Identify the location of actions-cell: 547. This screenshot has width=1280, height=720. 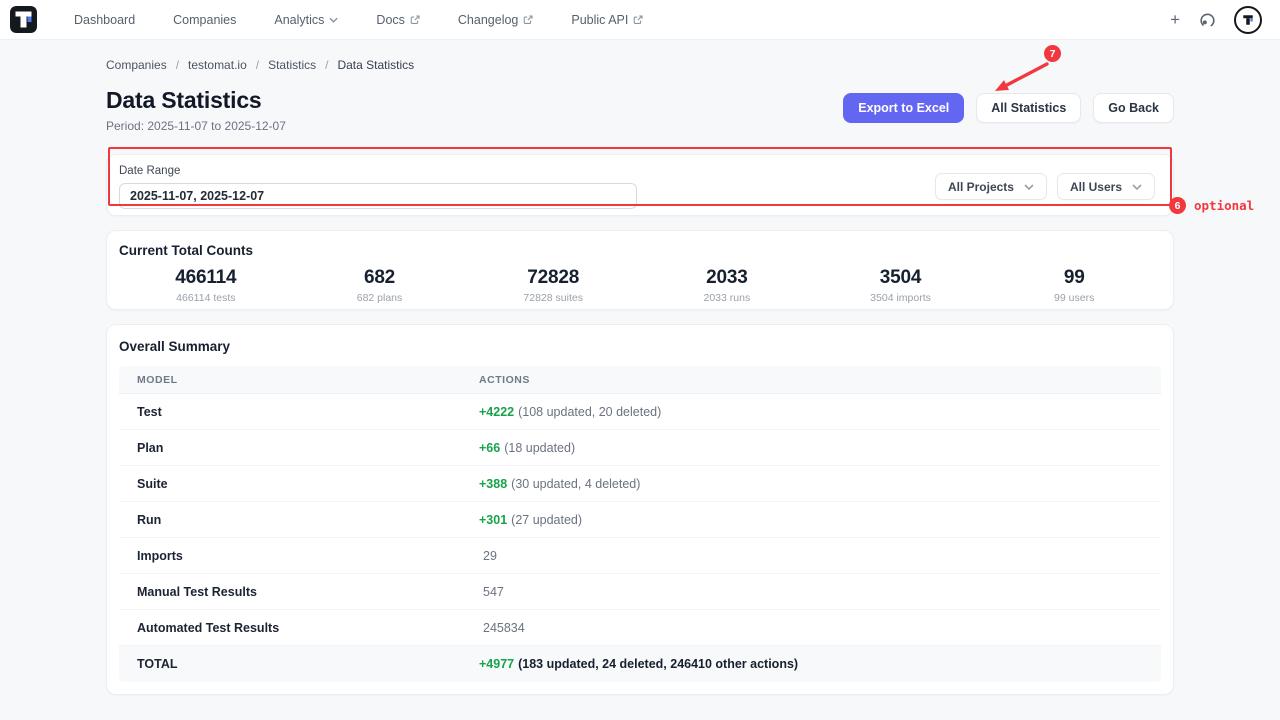
(811, 592).